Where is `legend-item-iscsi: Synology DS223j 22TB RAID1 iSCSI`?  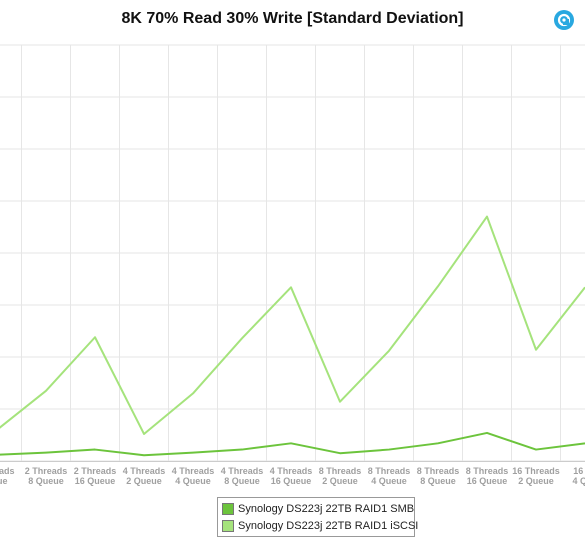
legend-item-iscsi: Synology DS223j 22TB RAID1 iSCSI is located at coordinates (320, 526).